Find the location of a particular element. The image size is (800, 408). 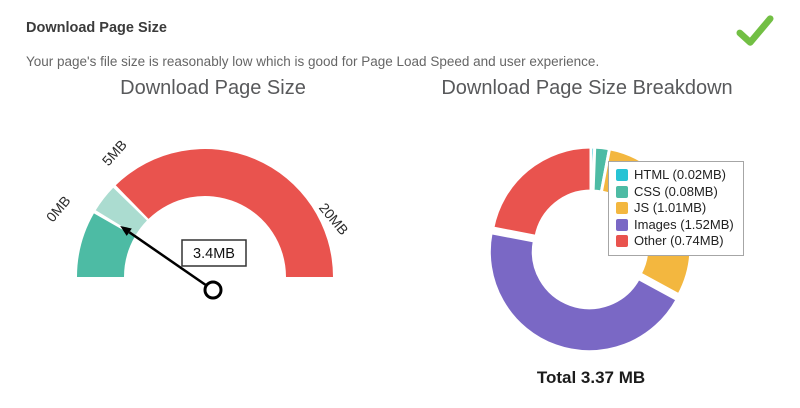

gauge-tick-label: 5MB is located at coordinates (114, 153).